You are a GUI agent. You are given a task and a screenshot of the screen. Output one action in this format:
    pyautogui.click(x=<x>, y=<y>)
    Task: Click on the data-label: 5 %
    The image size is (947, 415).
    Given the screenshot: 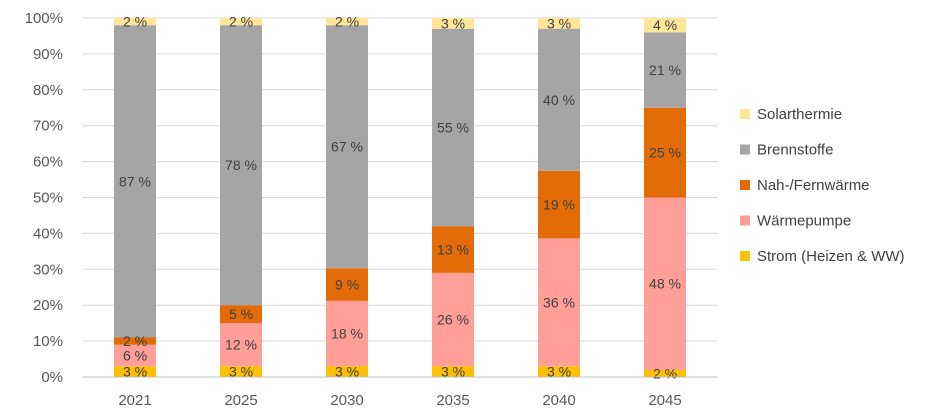 What is the action you would take?
    pyautogui.click(x=241, y=314)
    